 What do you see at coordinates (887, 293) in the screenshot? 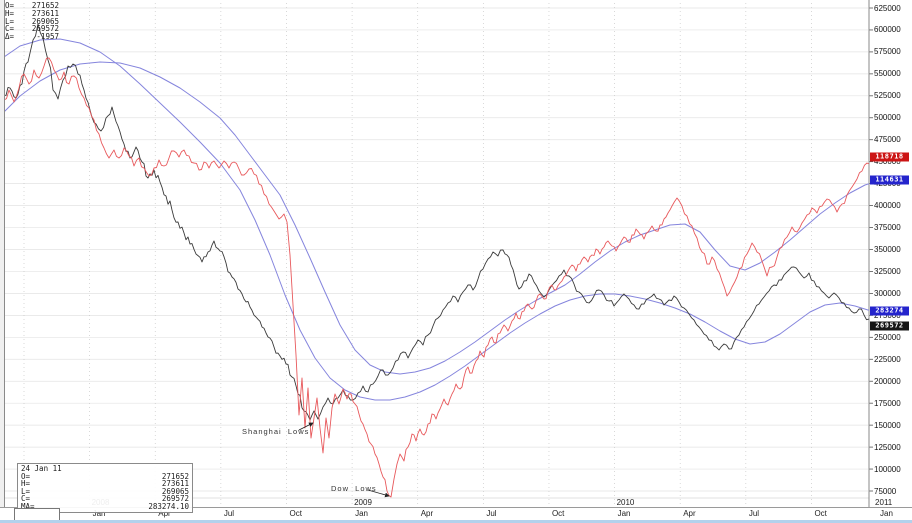
I see `y-axis-tick-label: 300000` at bounding box center [887, 293].